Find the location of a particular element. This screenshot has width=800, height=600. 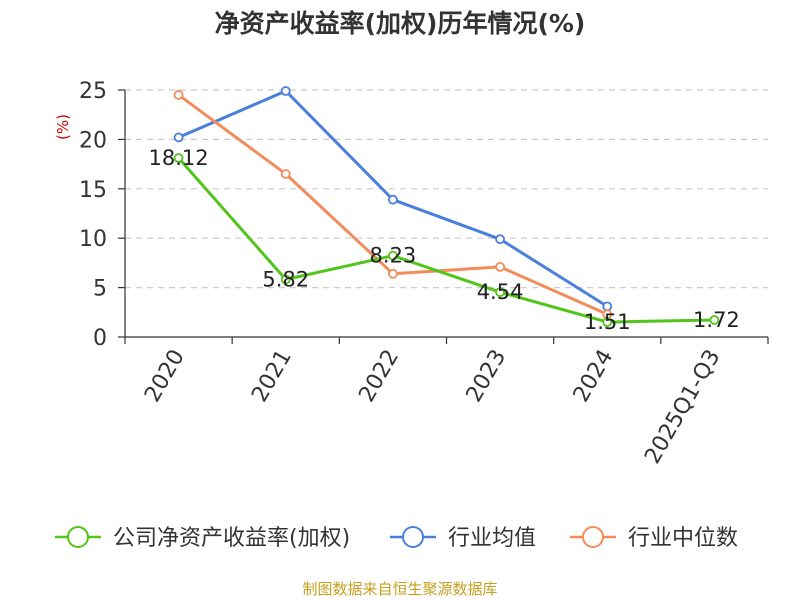

data-label: 5.82 is located at coordinates (285, 279).